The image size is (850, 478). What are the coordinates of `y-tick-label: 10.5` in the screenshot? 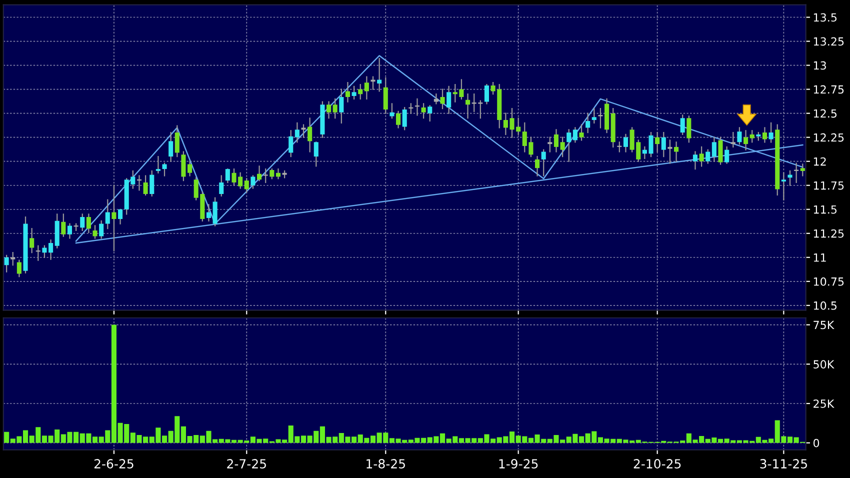 It's located at (825, 305).